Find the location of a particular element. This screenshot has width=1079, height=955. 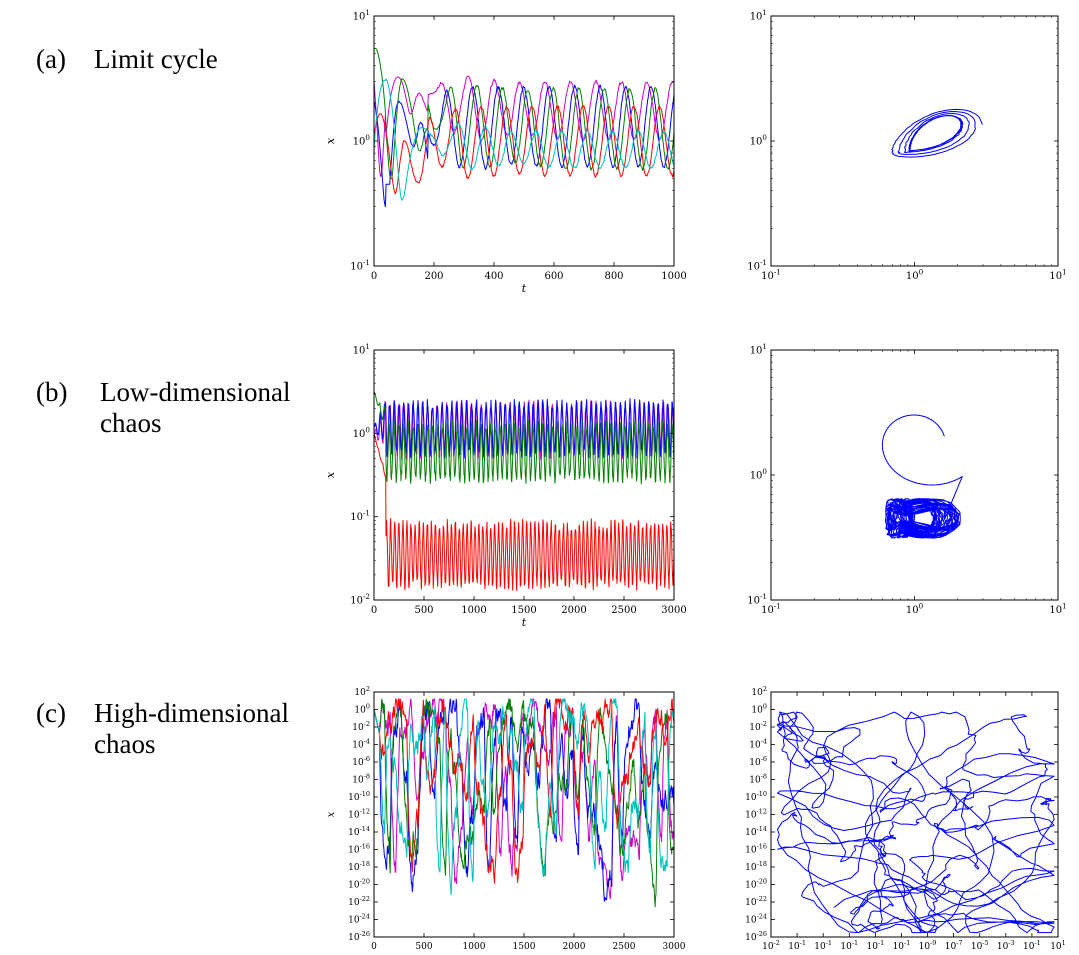

row-tag: (b) is located at coordinates (52, 392).